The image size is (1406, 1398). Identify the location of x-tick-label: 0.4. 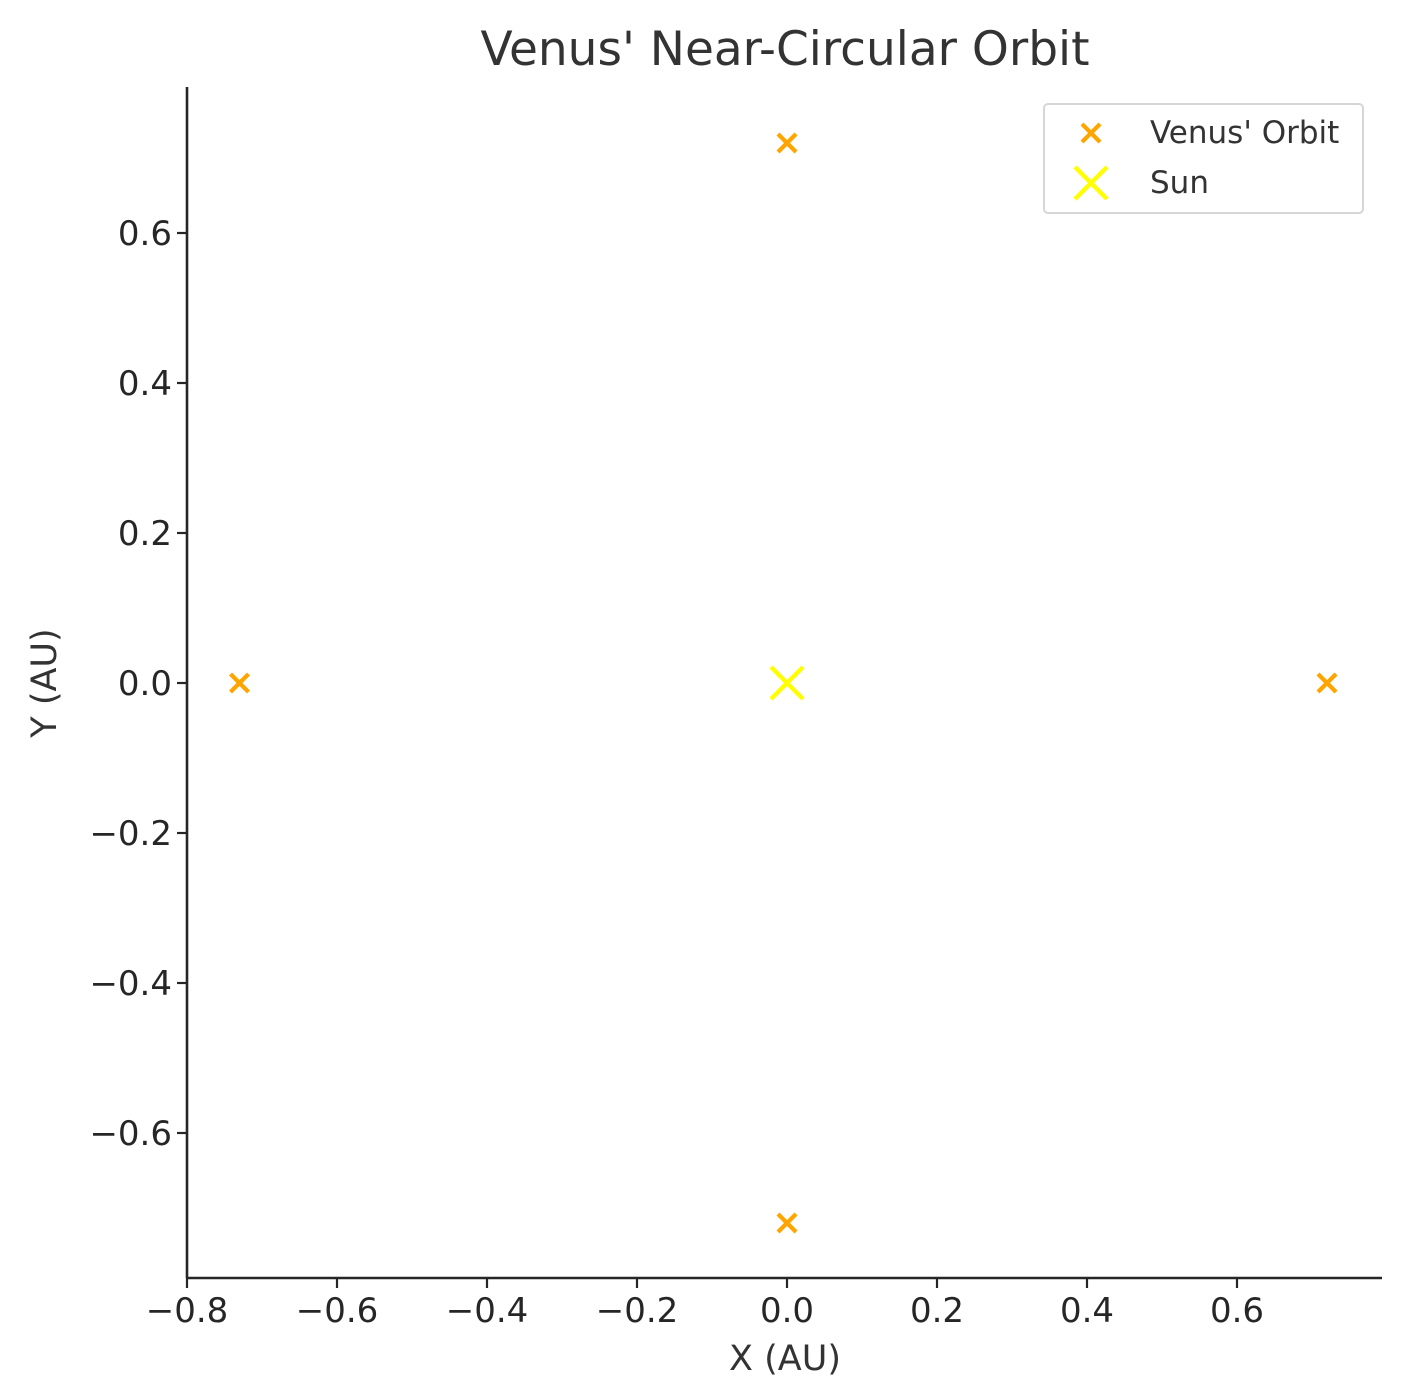
(1087, 1311).